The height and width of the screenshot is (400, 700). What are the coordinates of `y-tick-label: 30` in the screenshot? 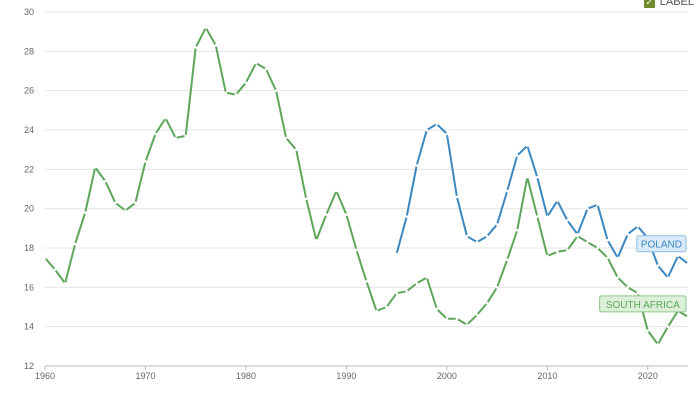 It's located at (29, 12).